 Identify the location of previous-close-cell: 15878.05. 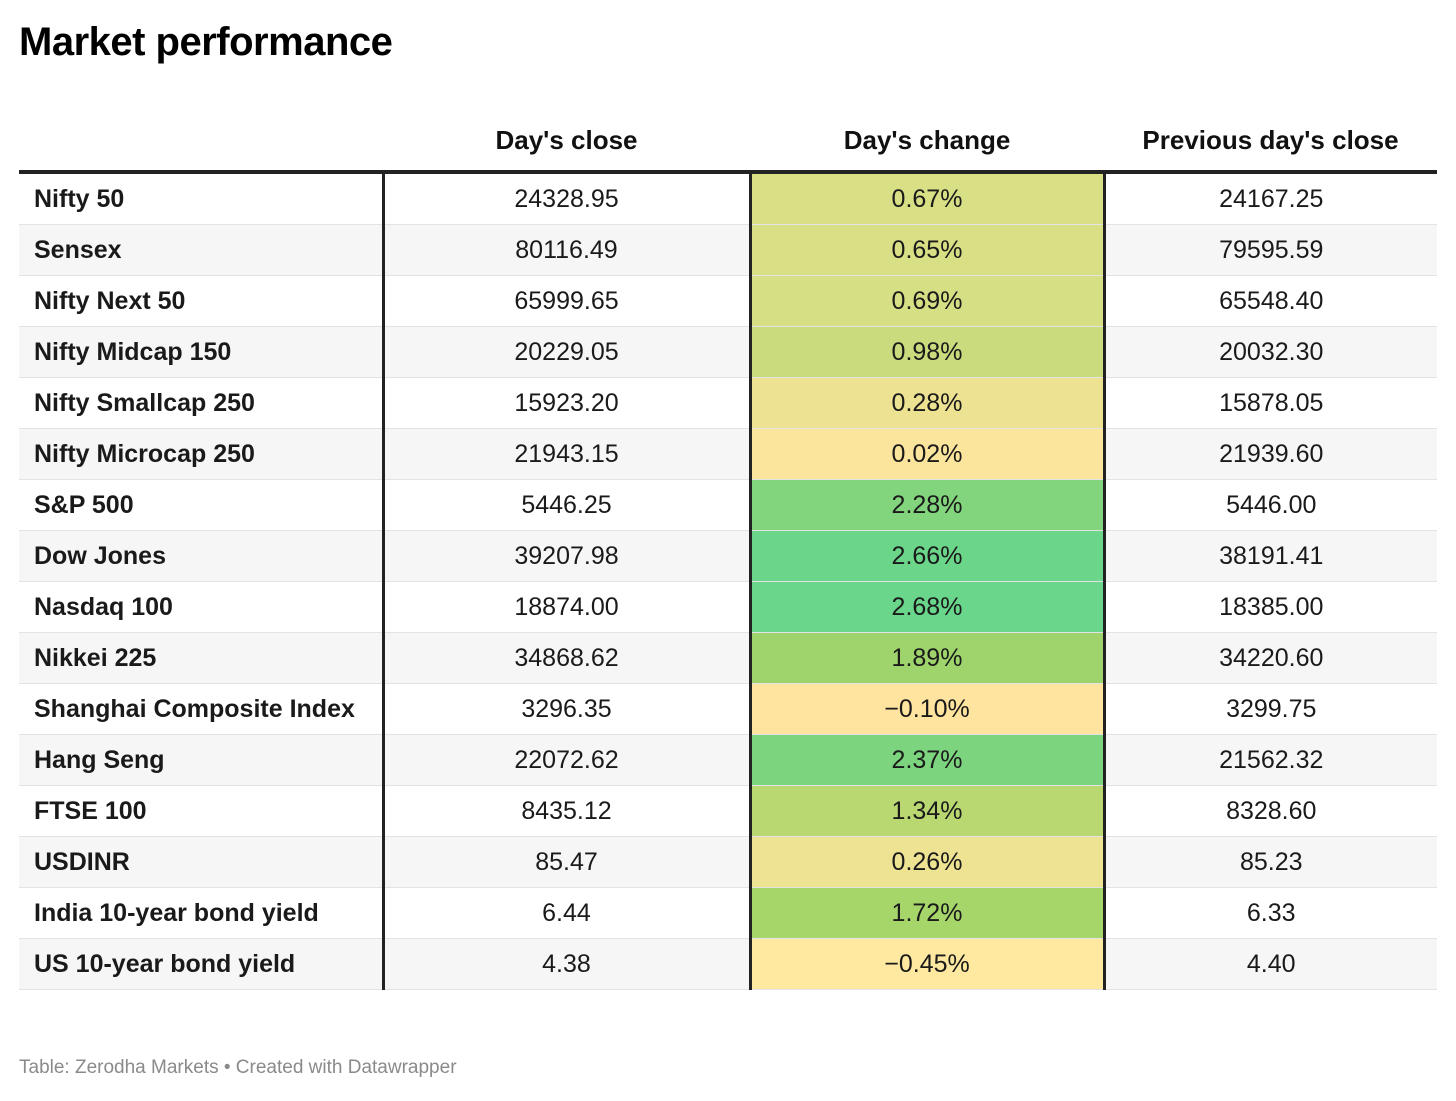
(1270, 403).